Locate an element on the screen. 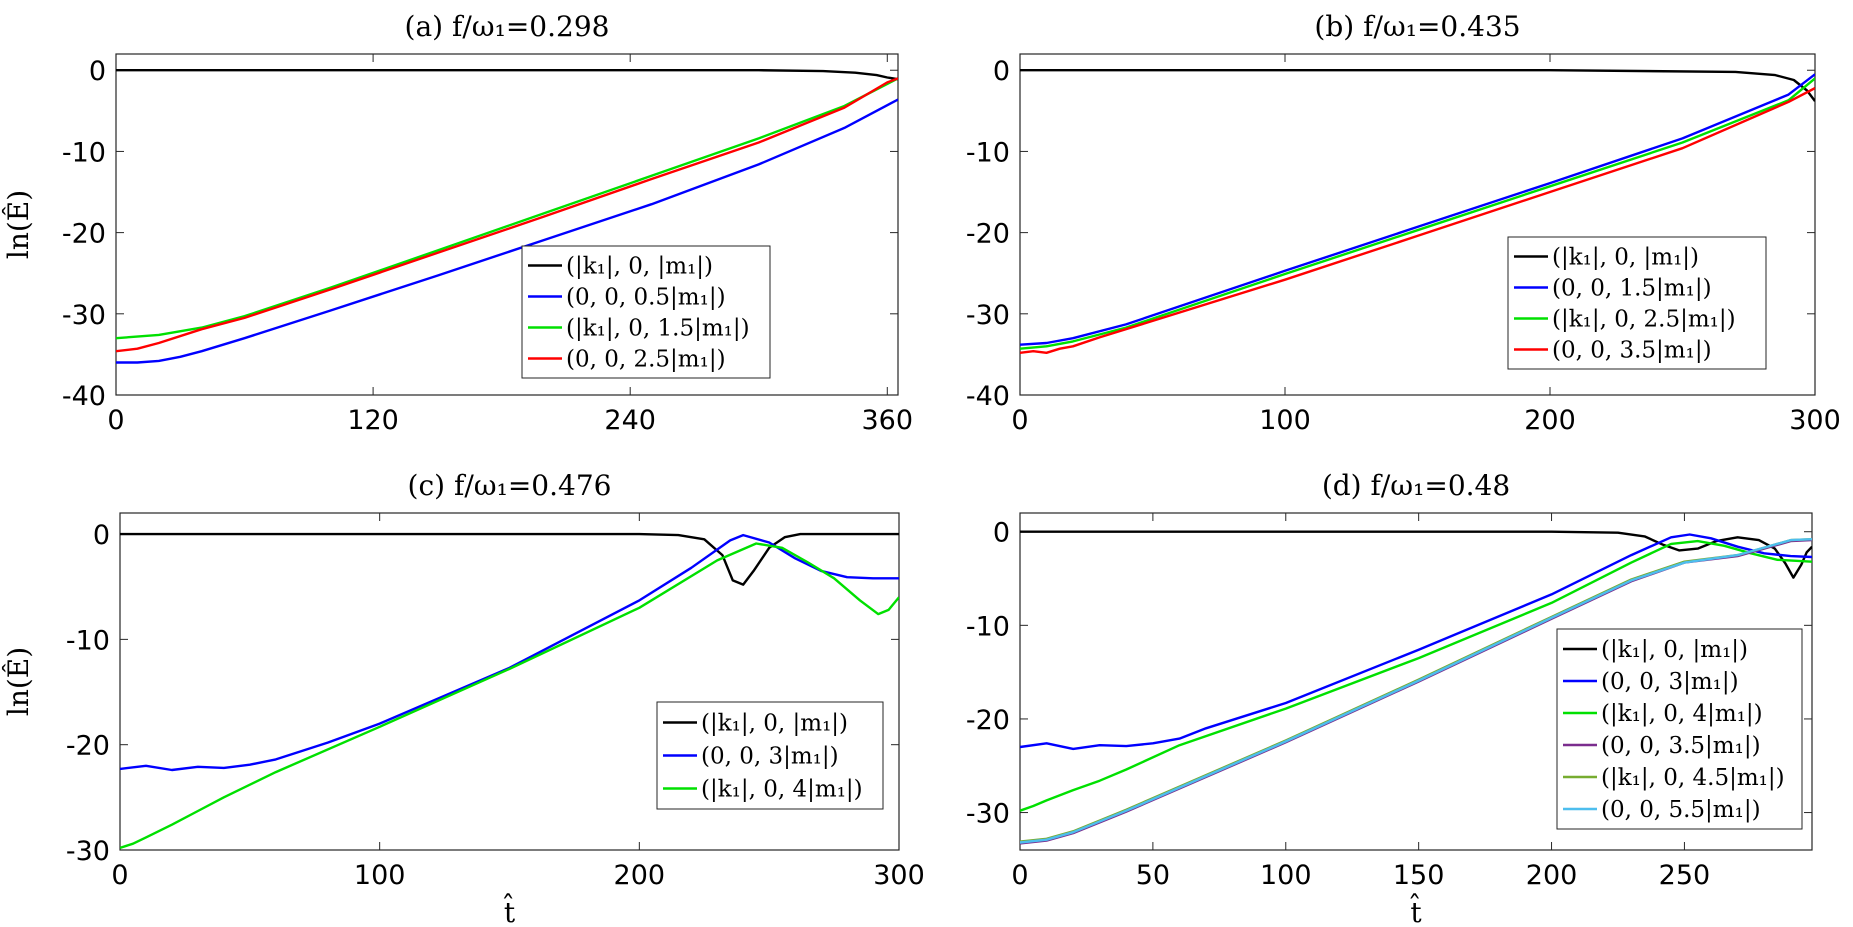 The width and height of the screenshot is (1853, 927). chart-title: (b) f/ω₁=0.435 is located at coordinates (1417, 26).